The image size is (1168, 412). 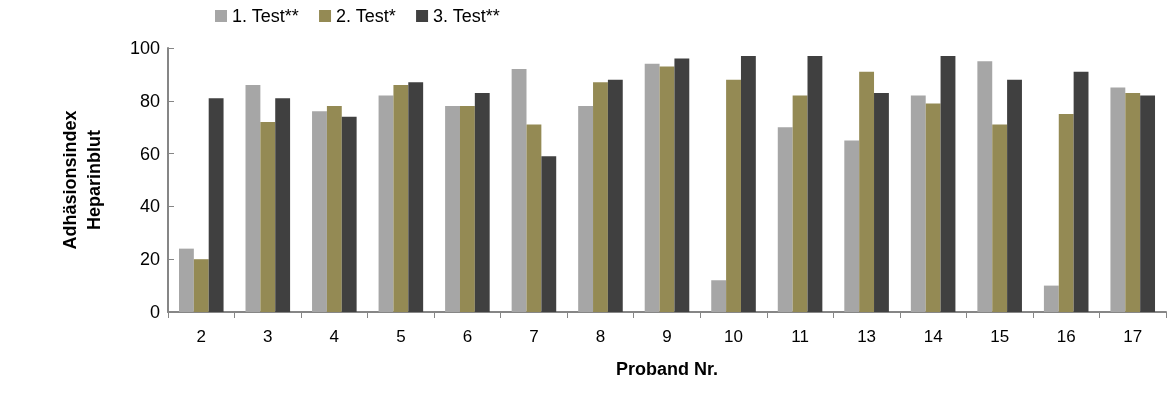 I want to click on x-tick-label: 17, so click(x=1133, y=336).